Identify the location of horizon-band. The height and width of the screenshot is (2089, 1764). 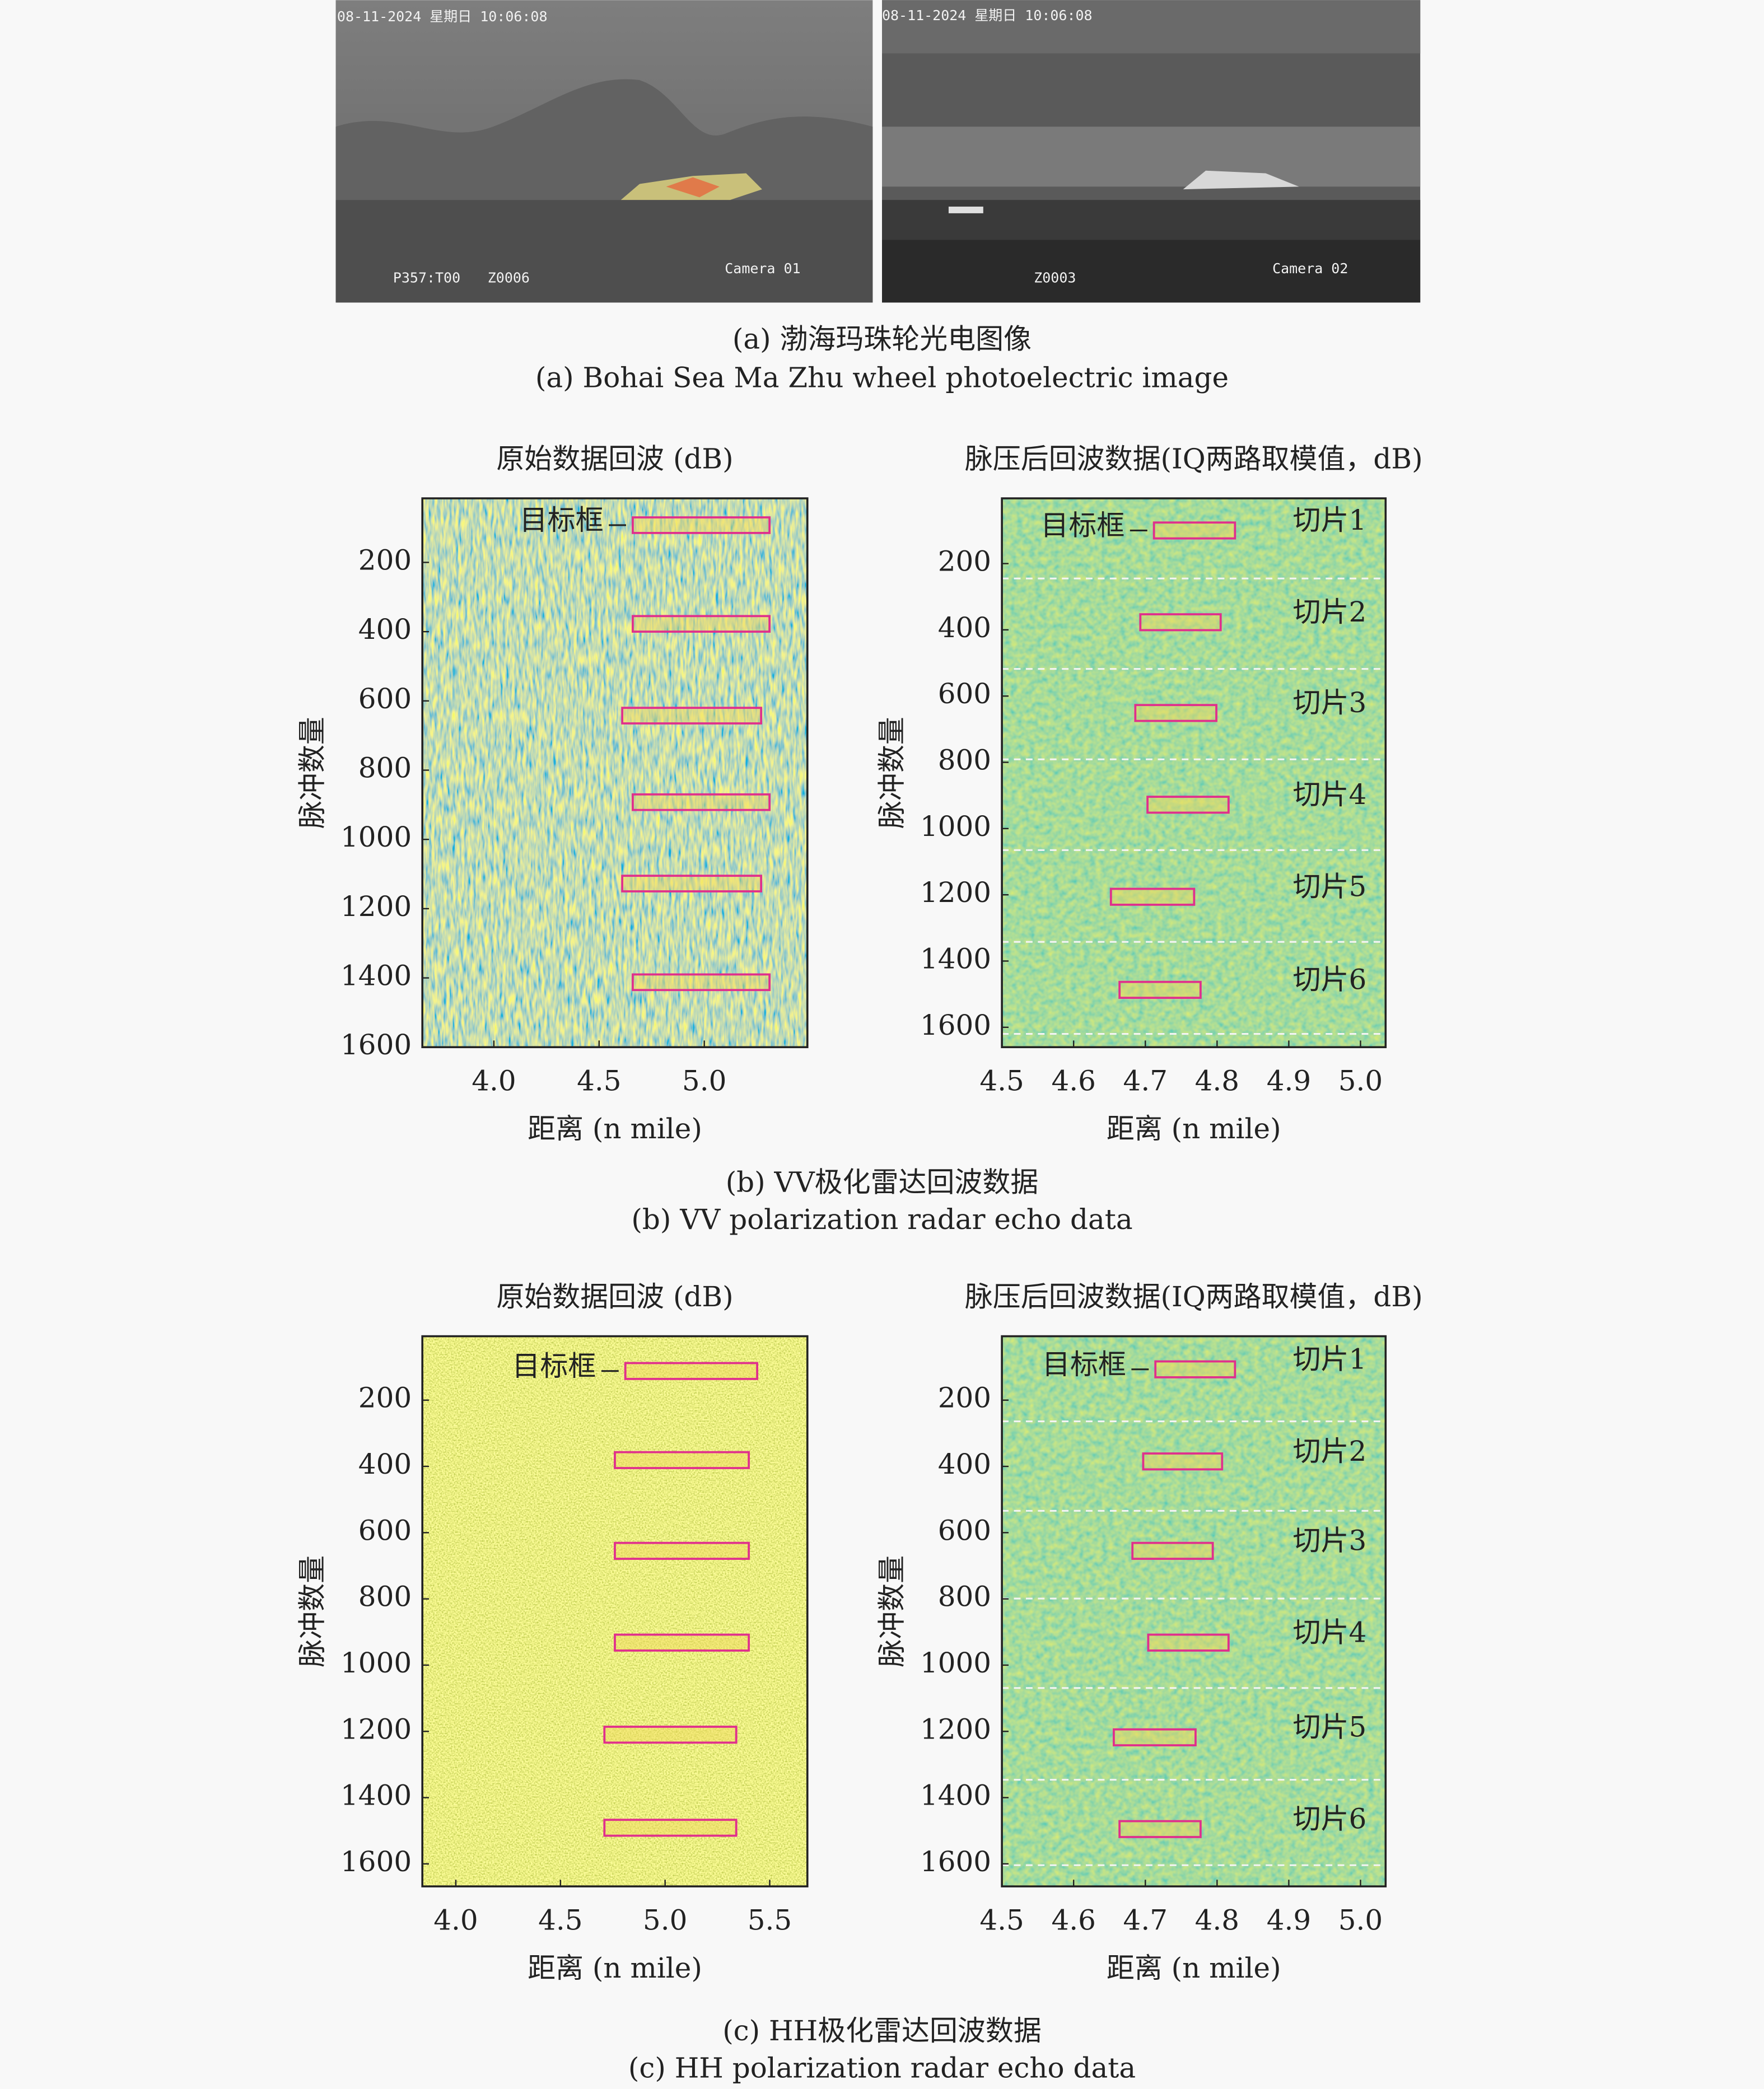
(1151, 157).